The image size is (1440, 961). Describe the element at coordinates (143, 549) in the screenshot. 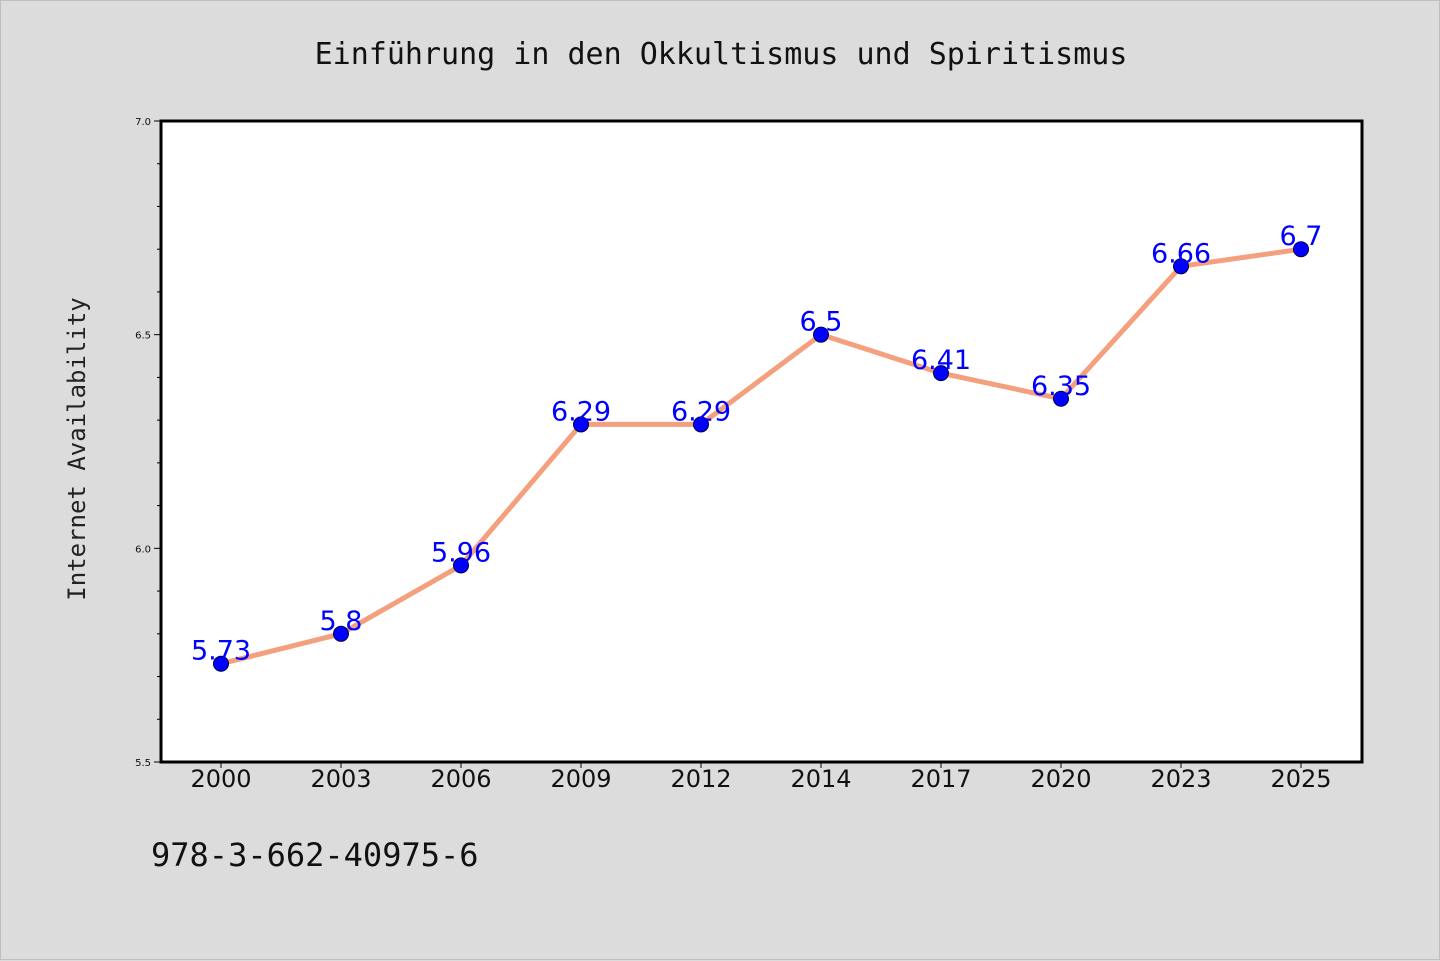

I see `y-tick-label: 6.0` at that location.